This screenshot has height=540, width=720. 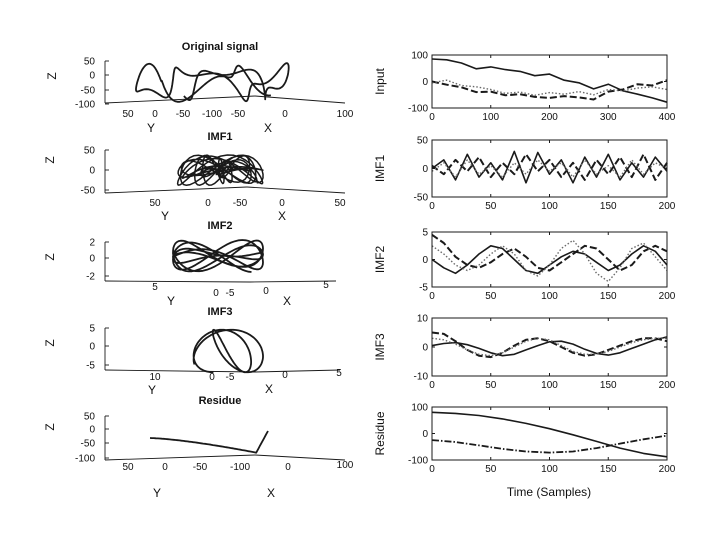 I want to click on y-tick-label: 10, so click(x=423, y=319).